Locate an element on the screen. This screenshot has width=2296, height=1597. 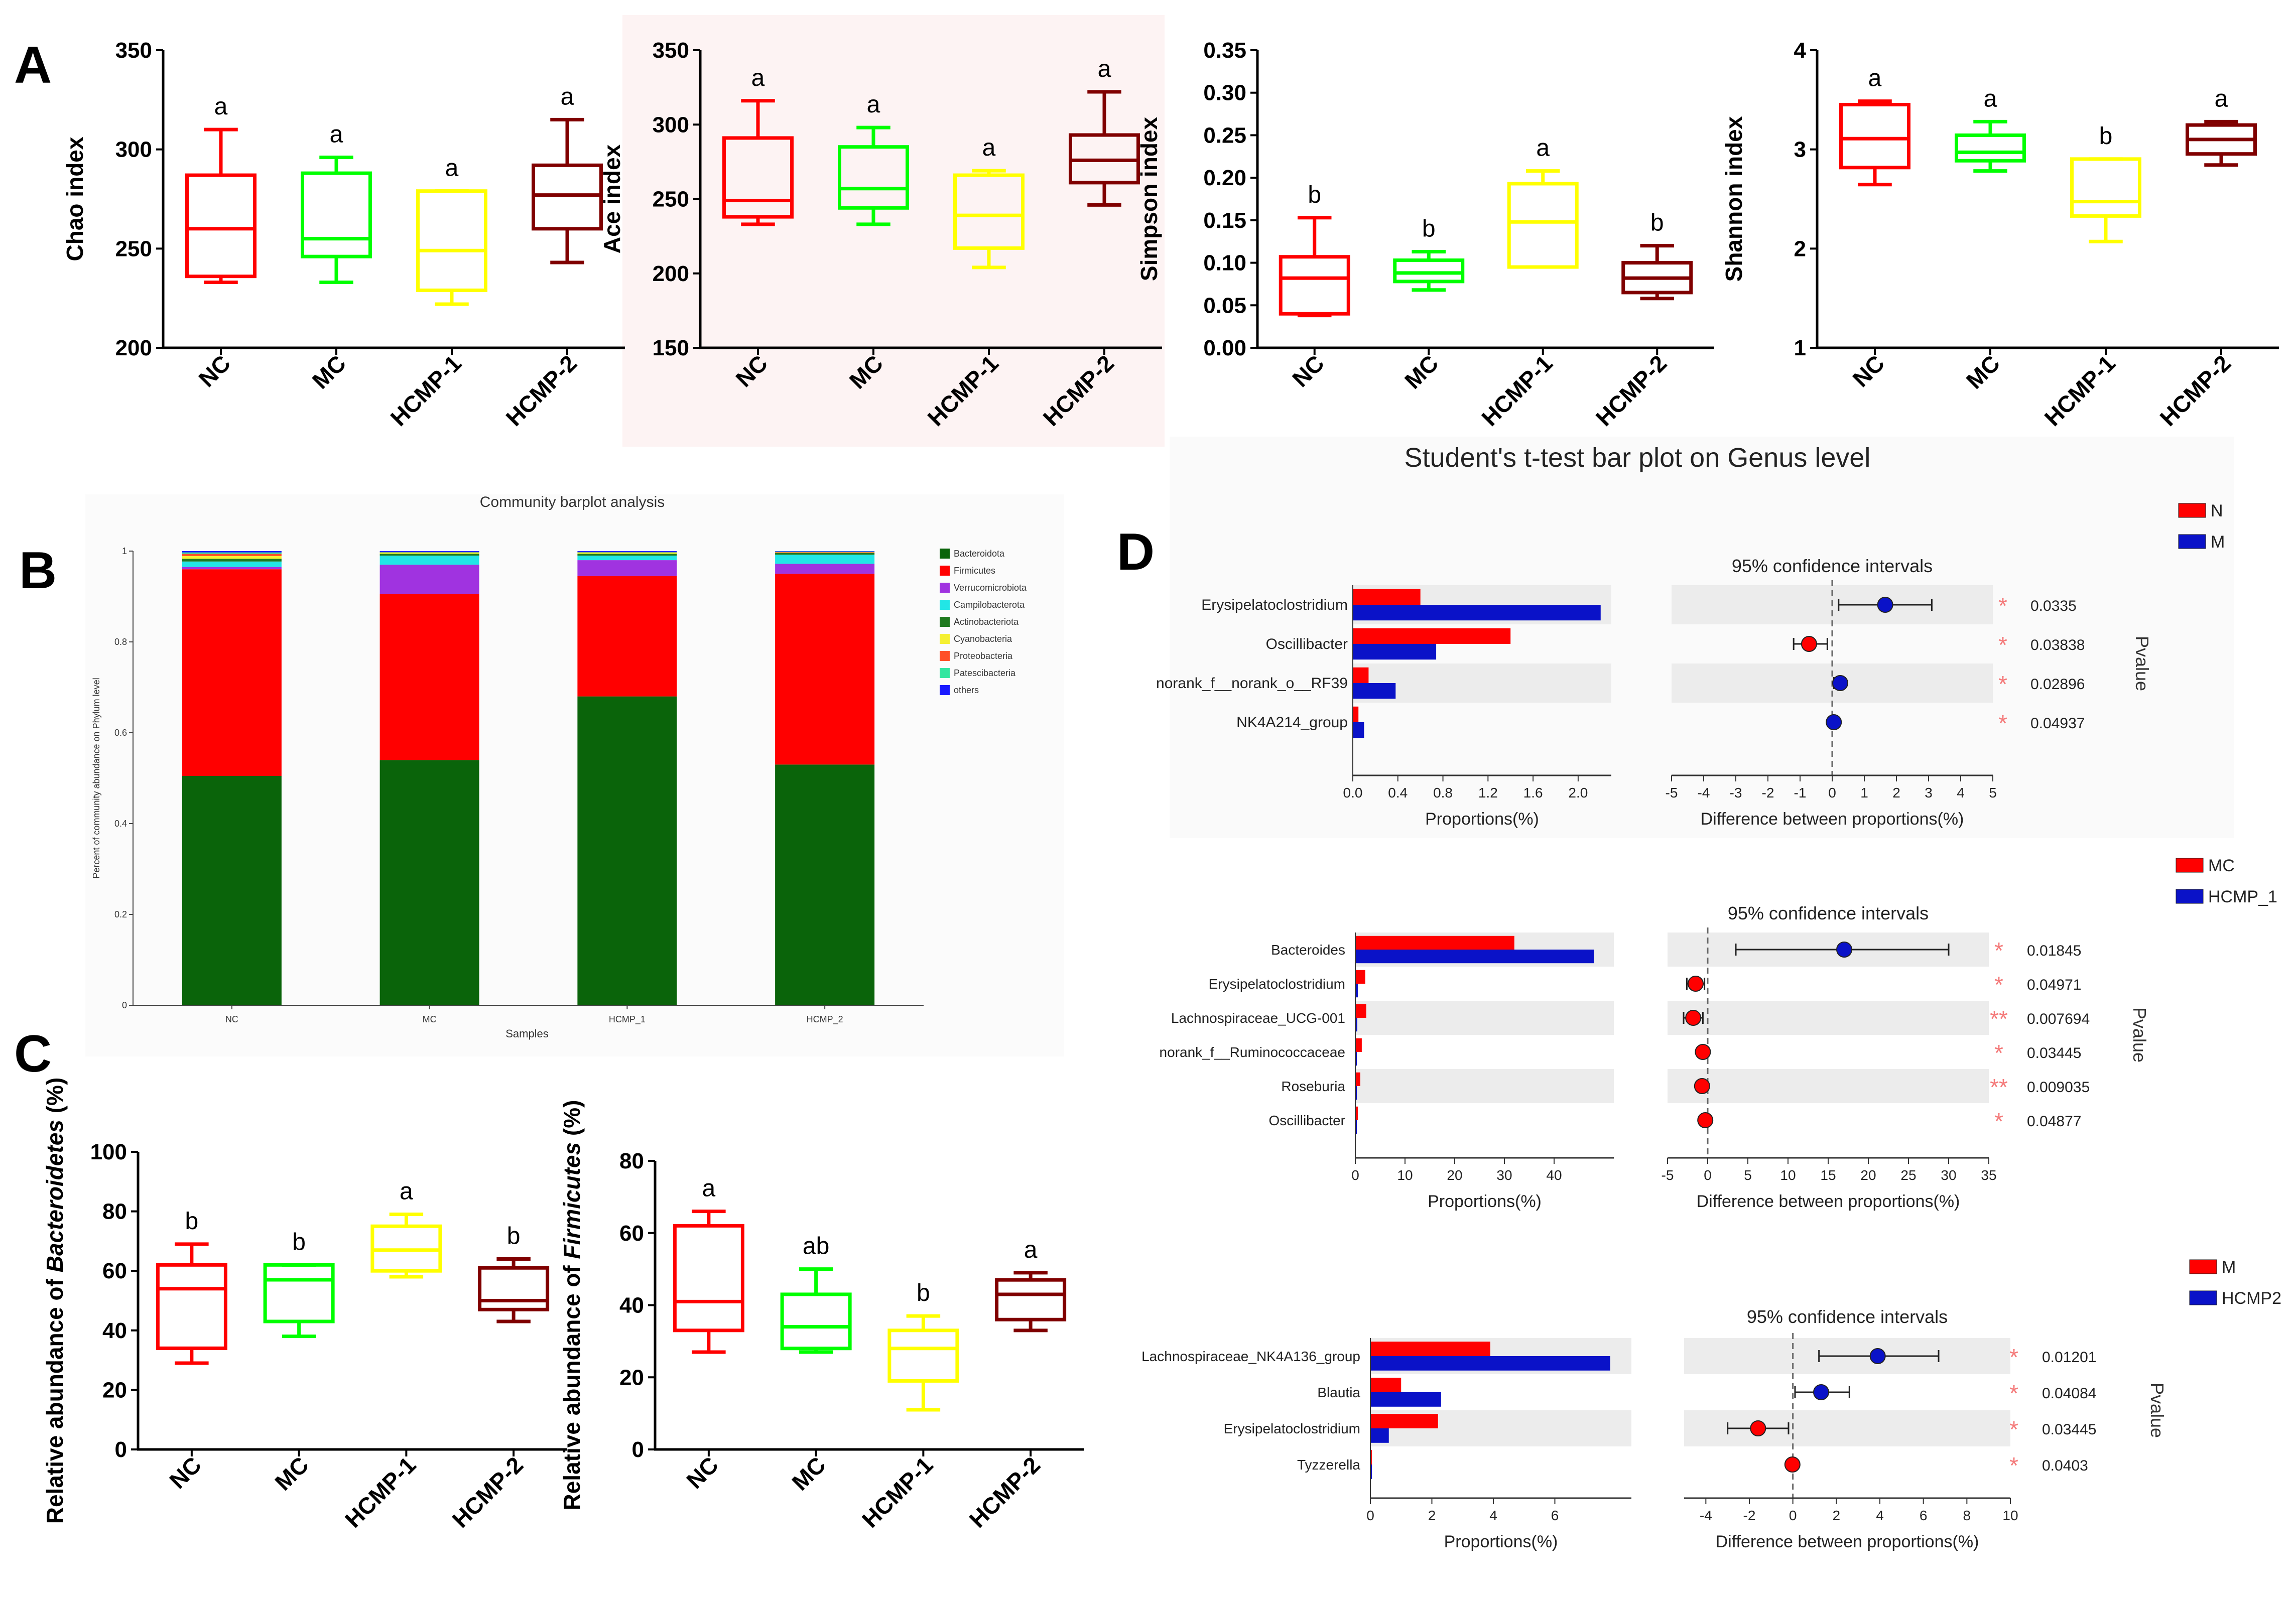
y-axis-label: Ace index is located at coordinates (612, 198).